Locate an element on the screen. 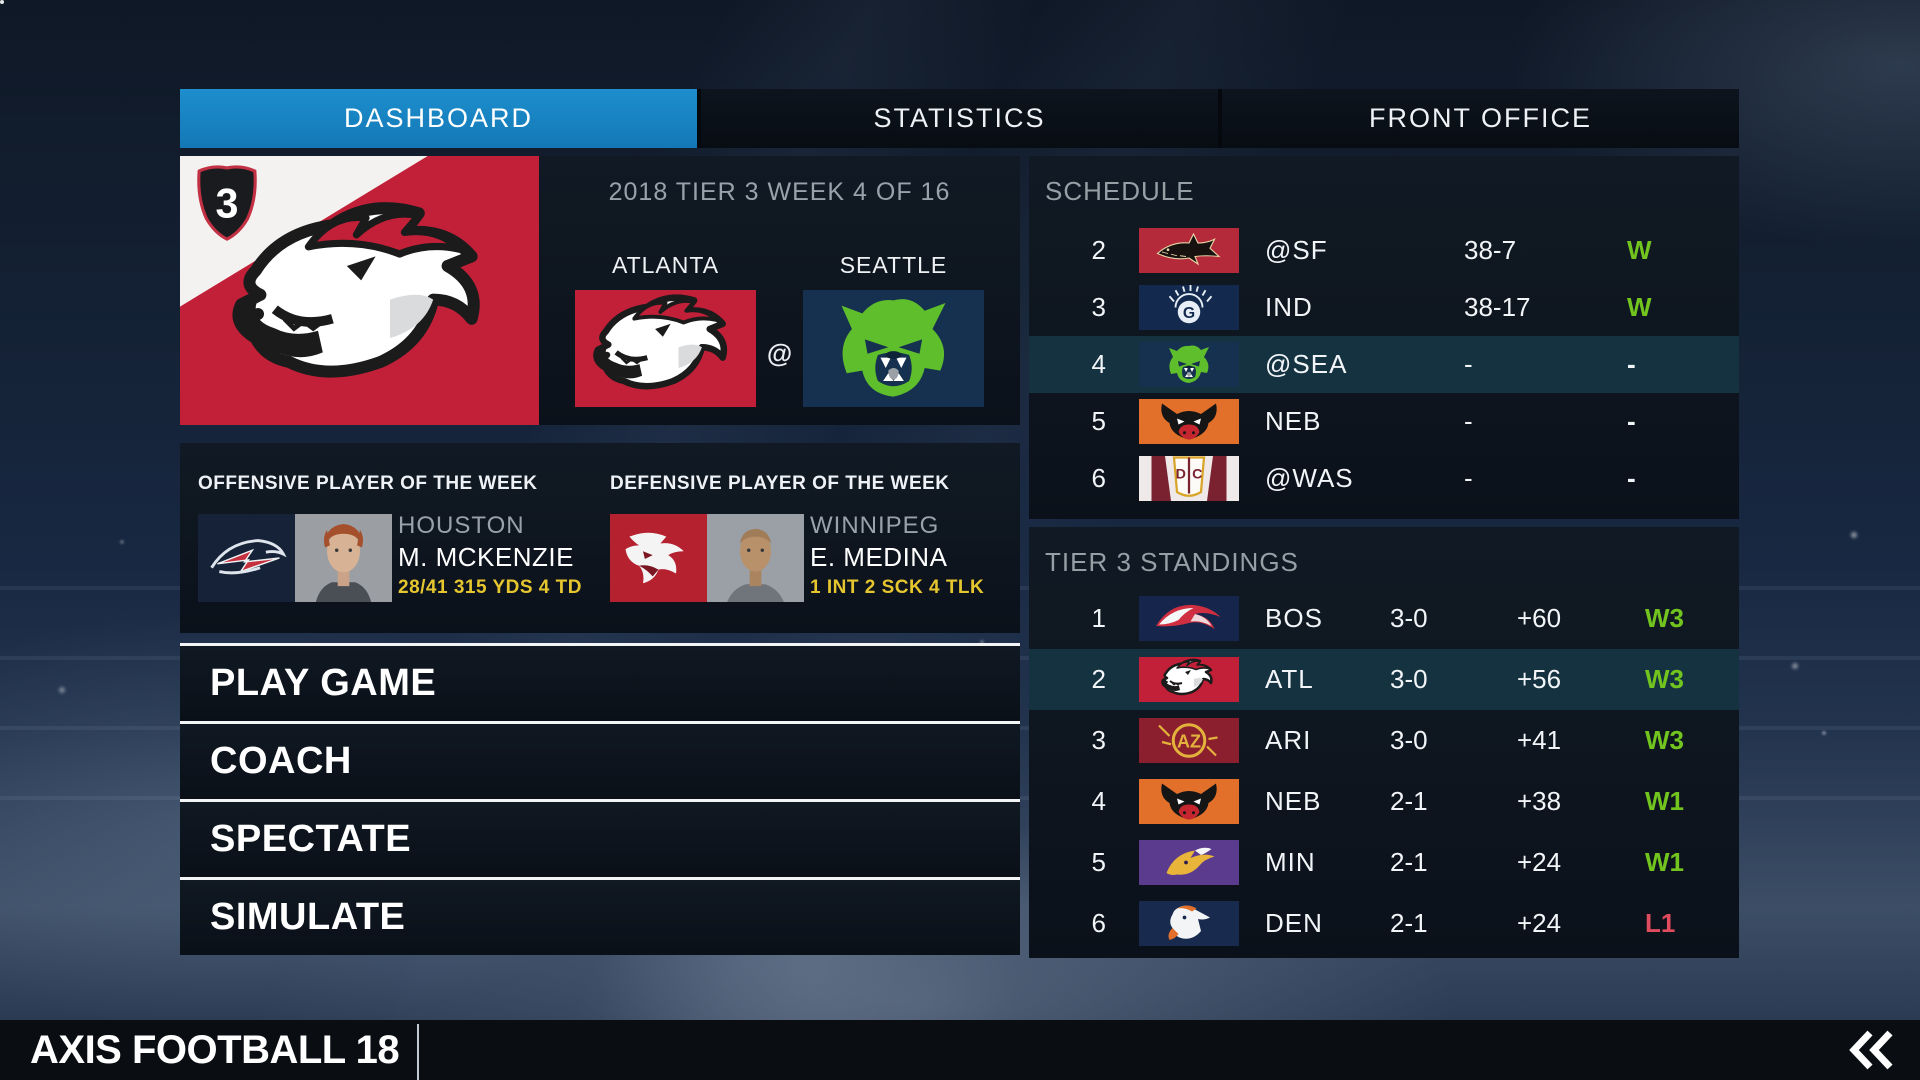 The height and width of the screenshot is (1080, 1920). top-tab-bar: DASHBOARD STATISTICS FRONT OFFICE is located at coordinates (959, 118).